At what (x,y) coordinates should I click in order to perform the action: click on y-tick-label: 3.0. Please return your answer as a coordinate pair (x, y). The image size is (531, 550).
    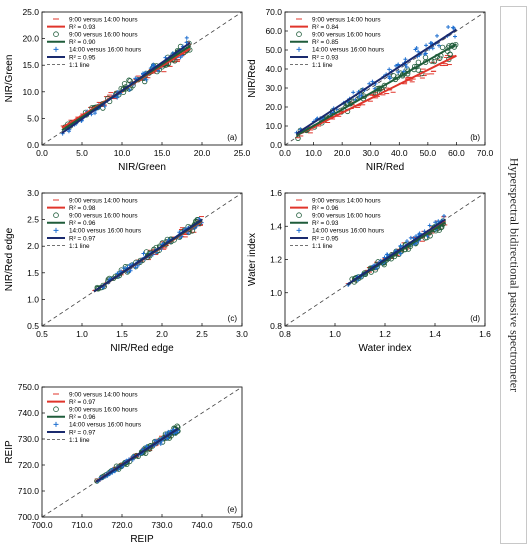
    Looking at the image, I should click on (33, 193).